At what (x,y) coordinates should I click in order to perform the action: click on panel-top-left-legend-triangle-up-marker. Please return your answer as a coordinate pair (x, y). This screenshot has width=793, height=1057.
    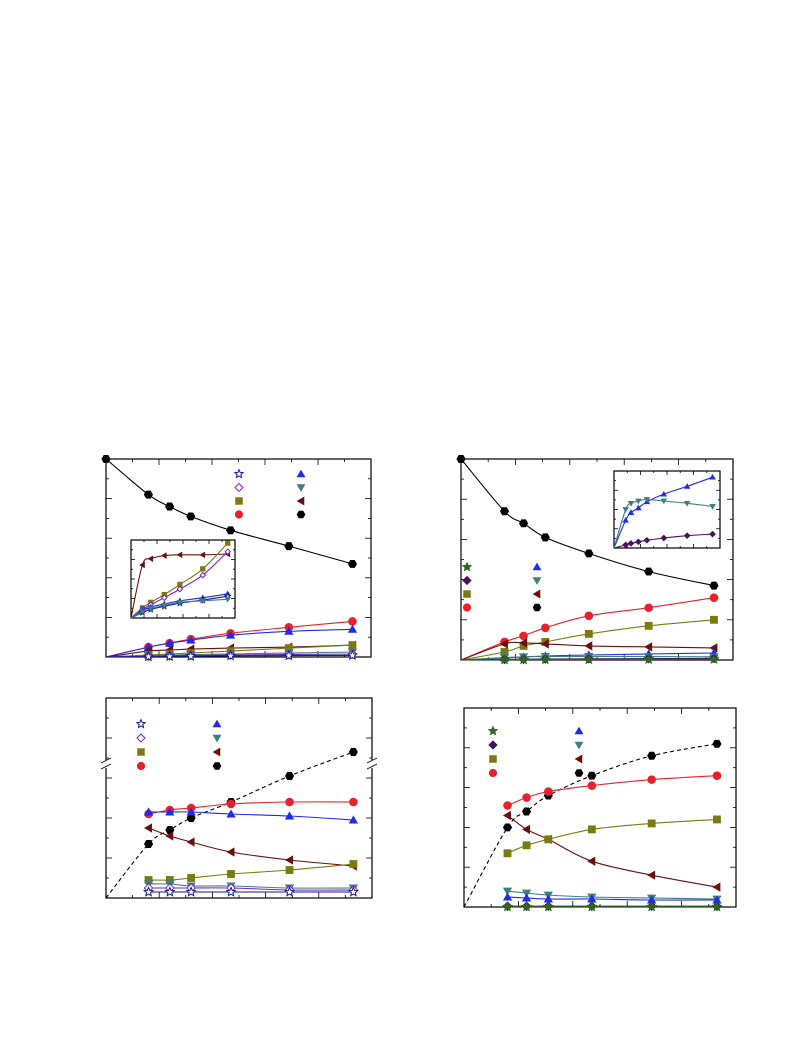
    Looking at the image, I should click on (301, 473).